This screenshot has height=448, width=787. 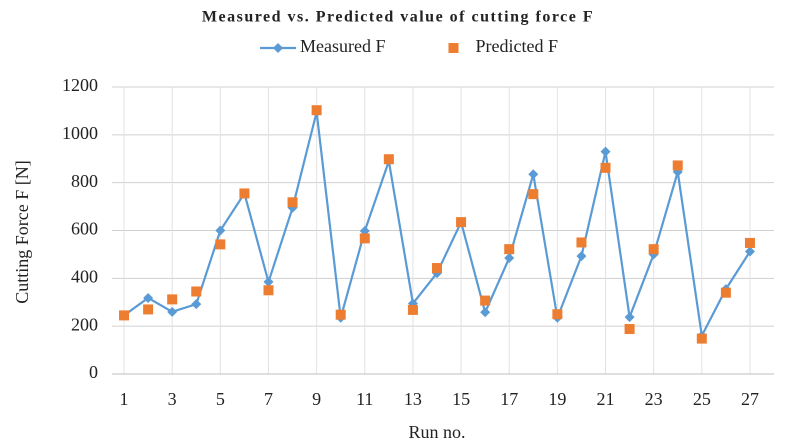 I want to click on x-tick-label: 19, so click(x=557, y=399).